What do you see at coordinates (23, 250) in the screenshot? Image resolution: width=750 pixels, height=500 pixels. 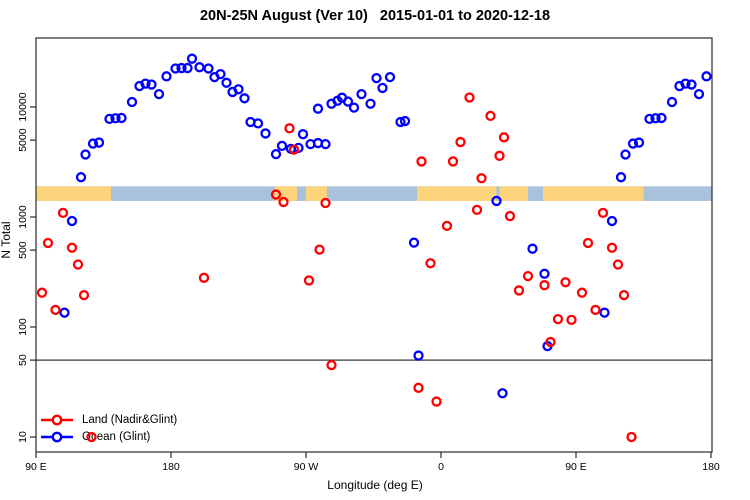 I see `y-tick-label: 500` at bounding box center [23, 250].